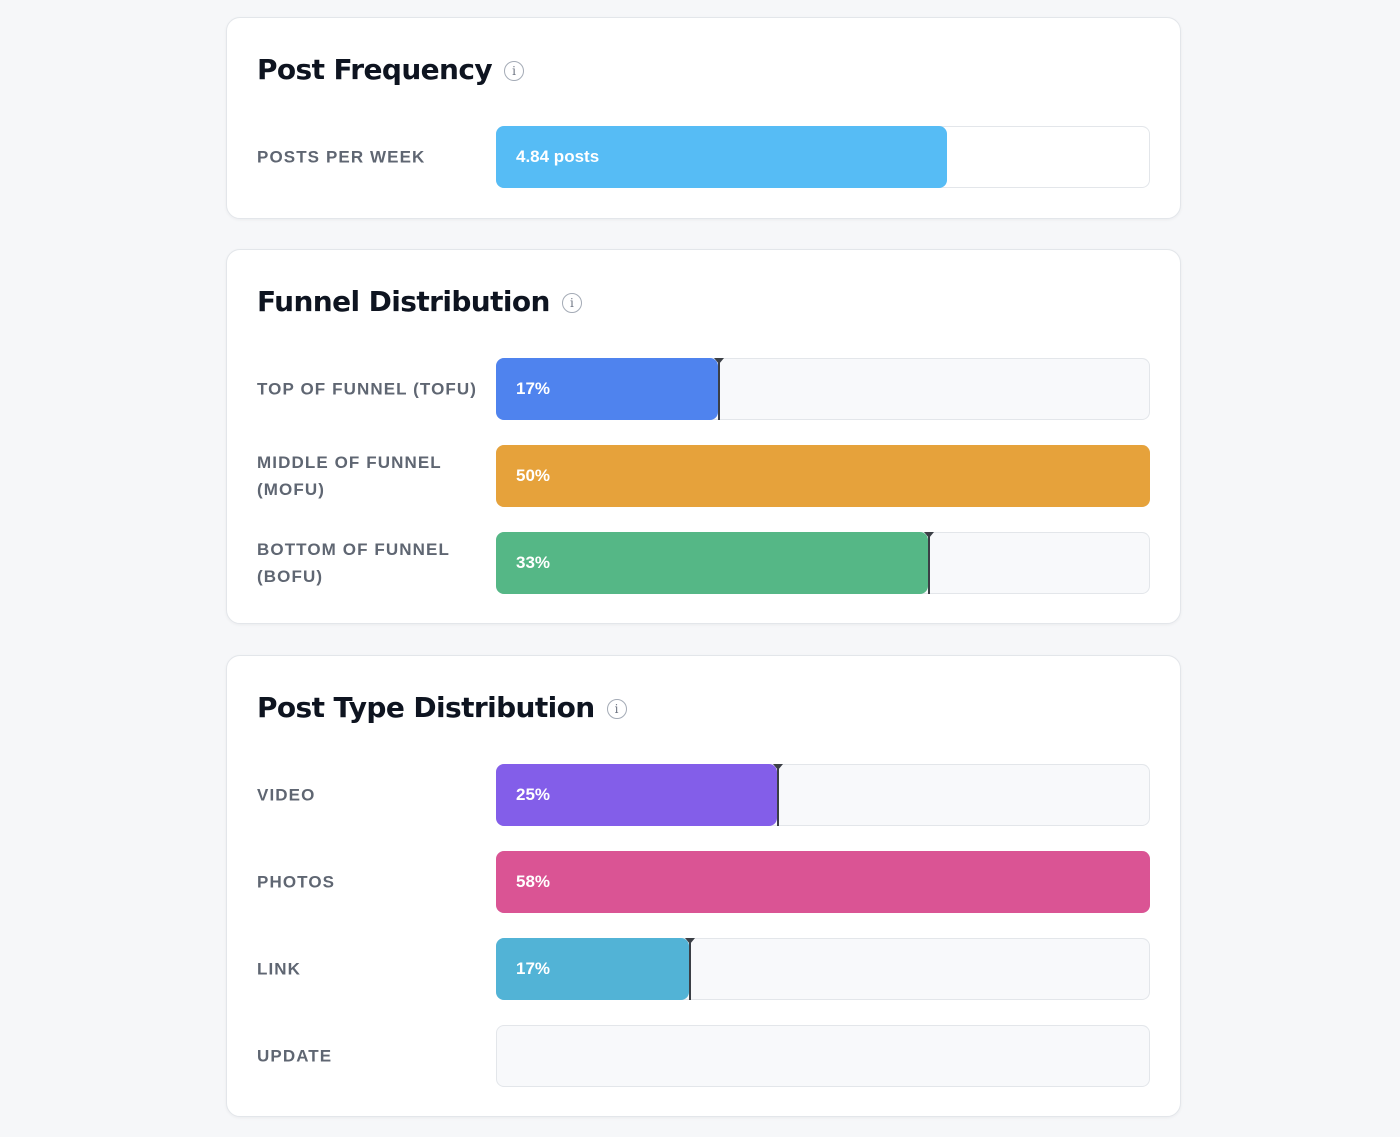  I want to click on bar-track: 25%, so click(823, 795).